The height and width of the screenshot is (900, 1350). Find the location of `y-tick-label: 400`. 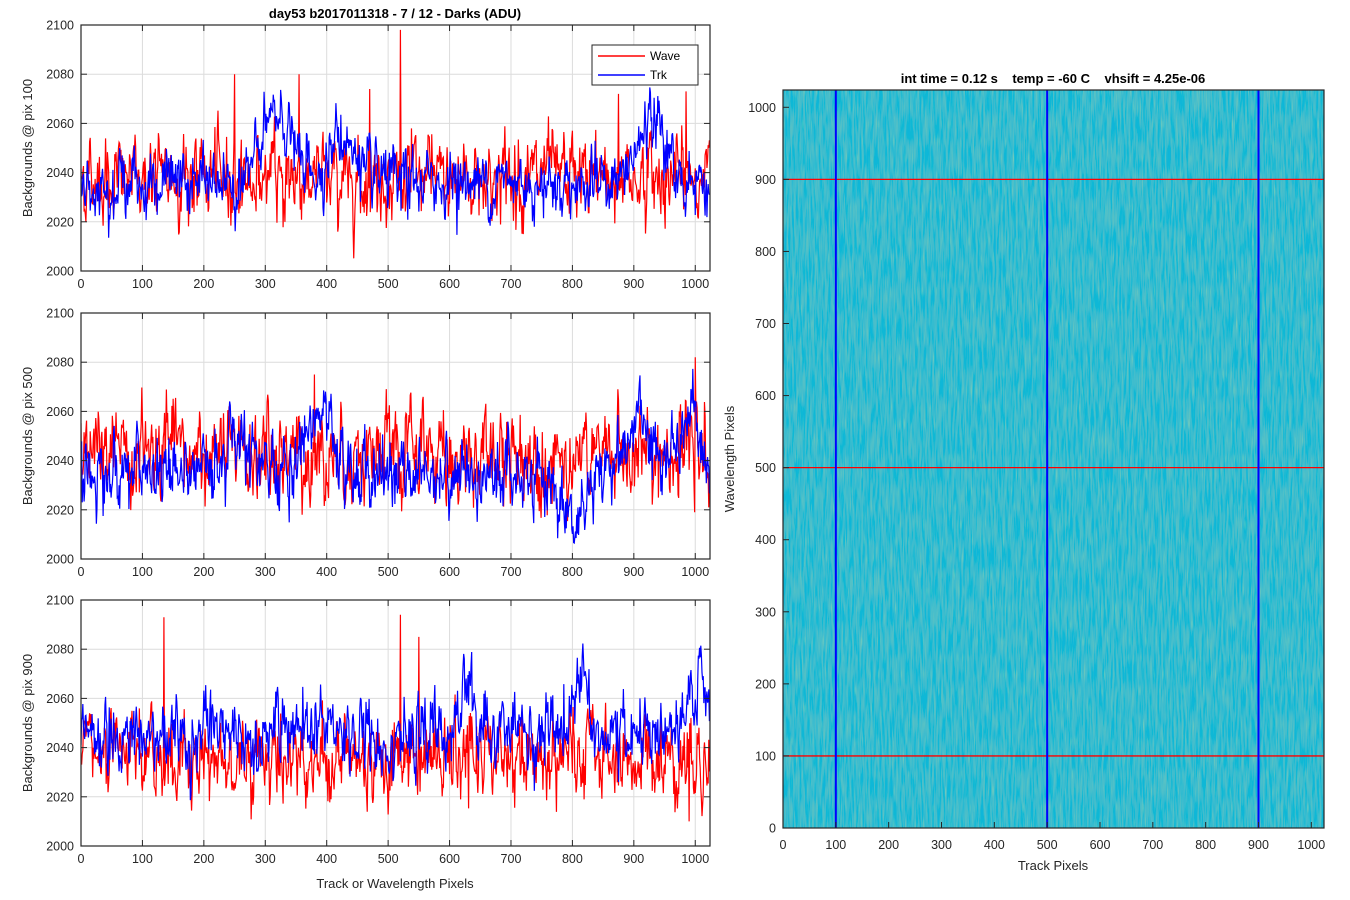

y-tick-label: 400 is located at coordinates (765, 540).